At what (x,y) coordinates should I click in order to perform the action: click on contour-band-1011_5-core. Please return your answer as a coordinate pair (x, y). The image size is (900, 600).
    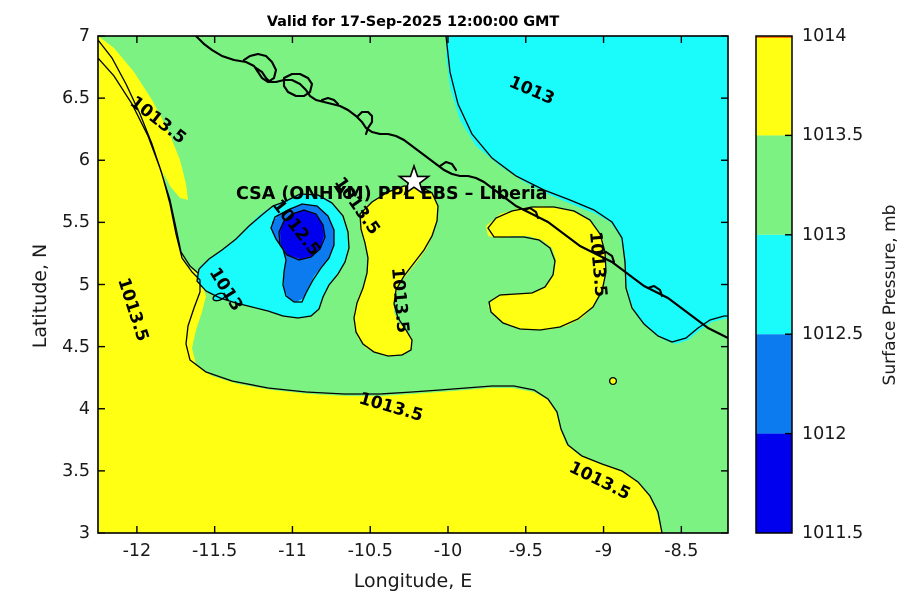
    Looking at the image, I should click on (302, 234).